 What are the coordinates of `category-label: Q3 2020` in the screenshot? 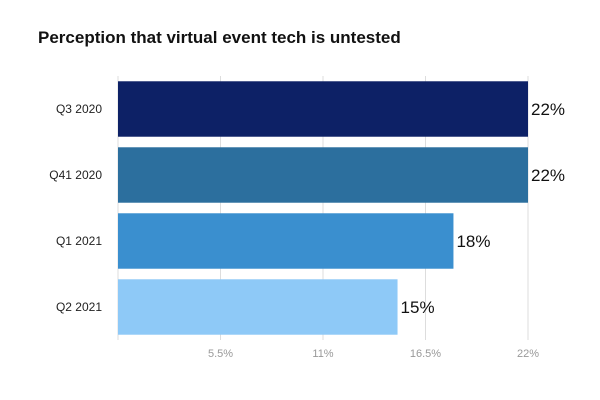 It's located at (79, 109).